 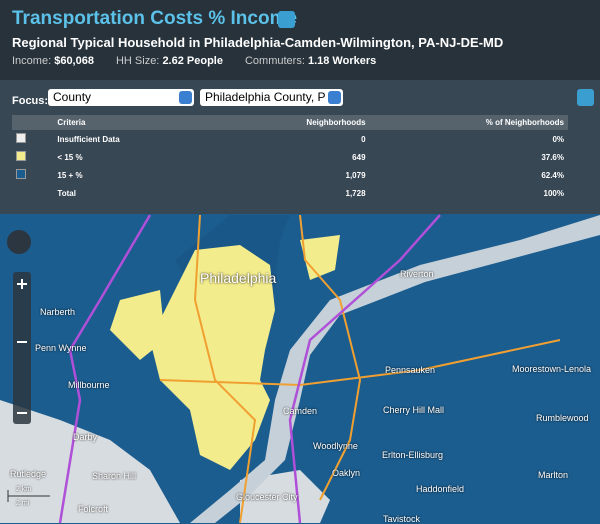 I want to click on map-label: Darby, so click(x=85, y=437).